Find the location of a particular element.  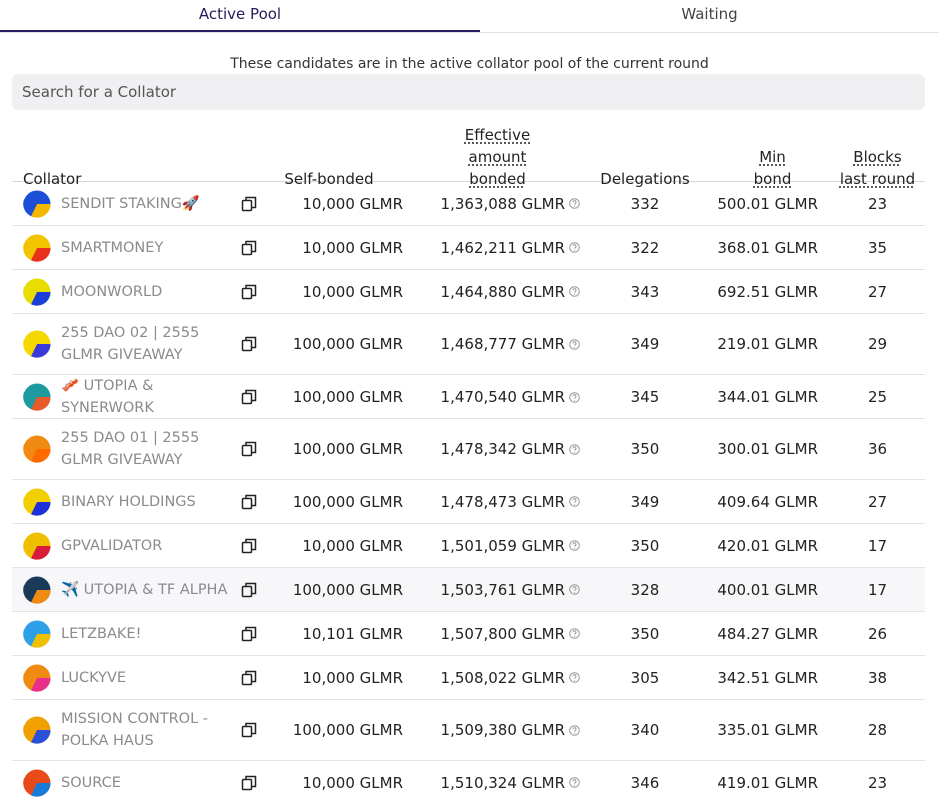

delegations: 322 is located at coordinates (645, 247).